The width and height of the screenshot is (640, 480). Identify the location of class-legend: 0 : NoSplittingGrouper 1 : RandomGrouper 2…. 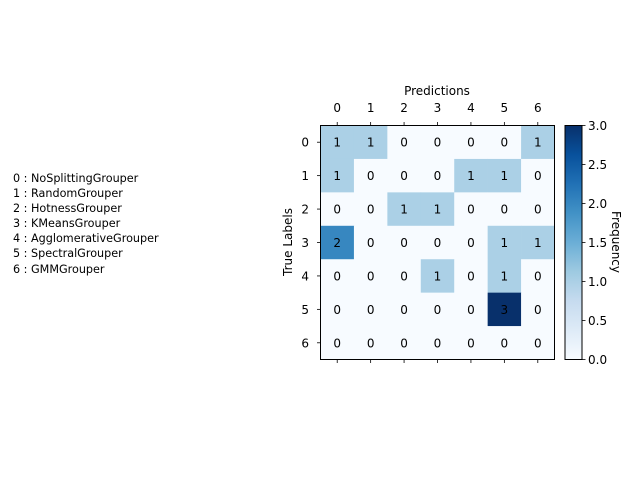
(86, 224).